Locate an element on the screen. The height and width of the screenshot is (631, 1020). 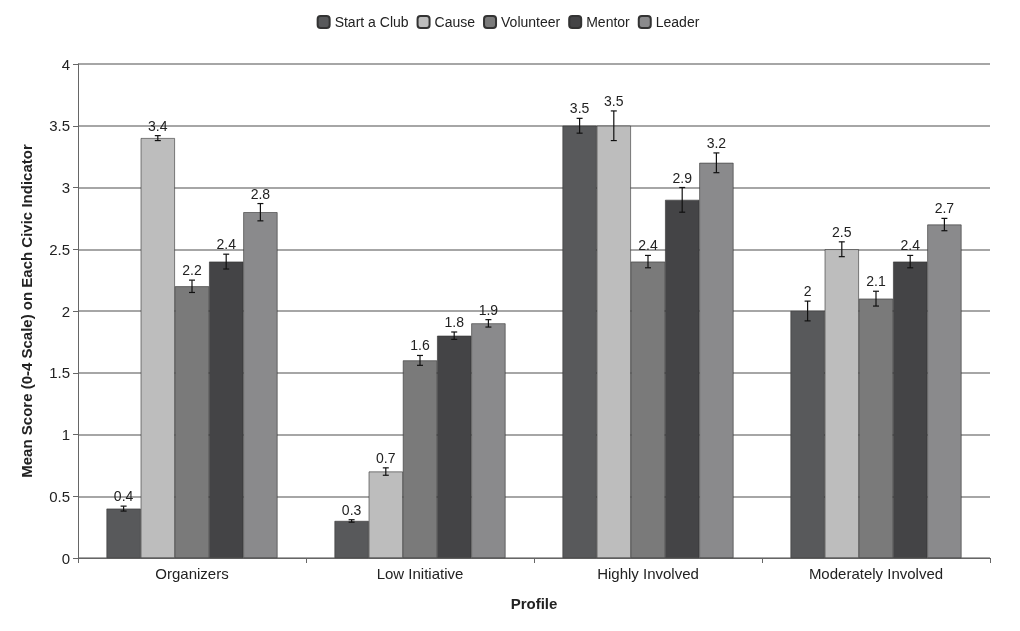
x-tick-label: Highly Involved is located at coordinates (648, 573).